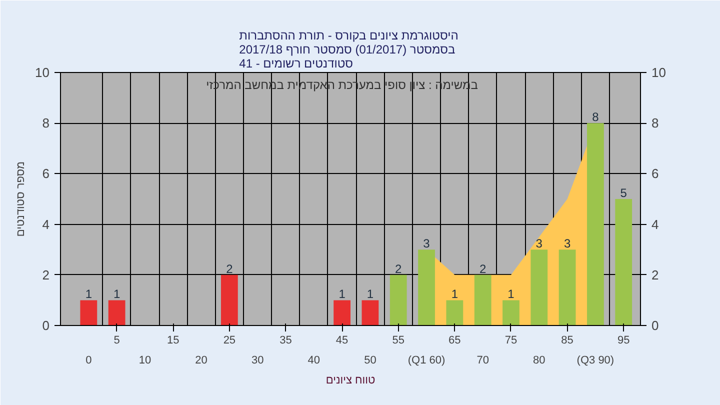 The width and height of the screenshot is (720, 405). Describe the element at coordinates (173, 340) in the screenshot. I see `x-tick-label: 15` at that location.